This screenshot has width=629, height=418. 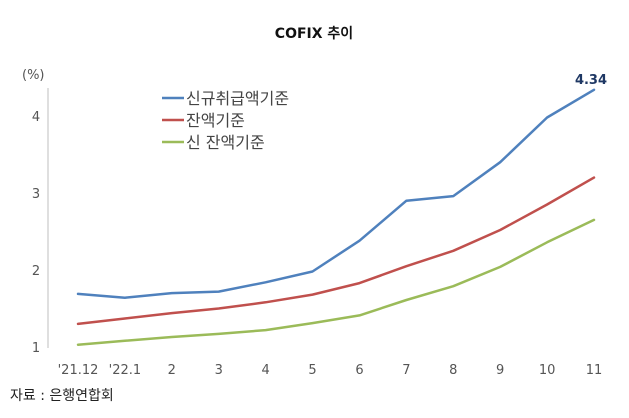 What do you see at coordinates (215, 120) in the screenshot?
I see `legend-label-2: 잔액기준` at bounding box center [215, 120].